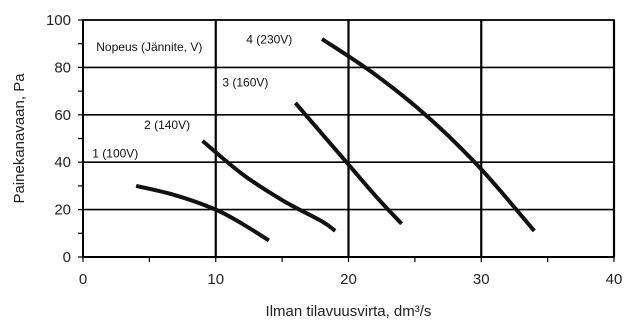 This screenshot has height=322, width=626. What do you see at coordinates (83, 279) in the screenshot?
I see `x-tick-label: 0` at bounding box center [83, 279].